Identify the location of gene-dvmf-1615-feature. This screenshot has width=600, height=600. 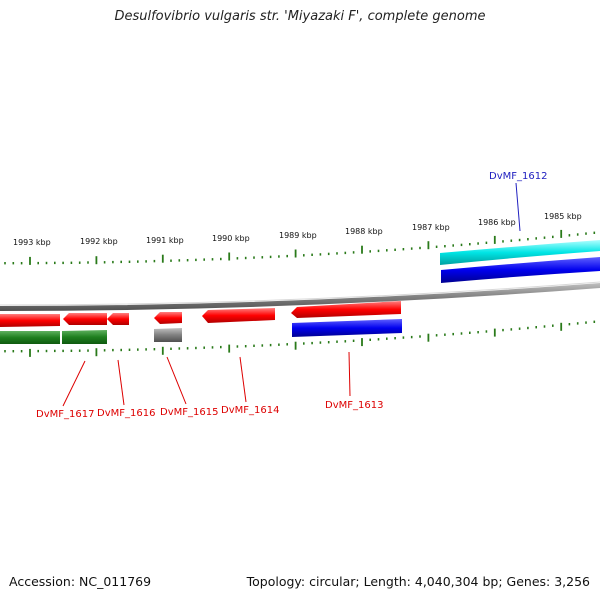
(168, 318).